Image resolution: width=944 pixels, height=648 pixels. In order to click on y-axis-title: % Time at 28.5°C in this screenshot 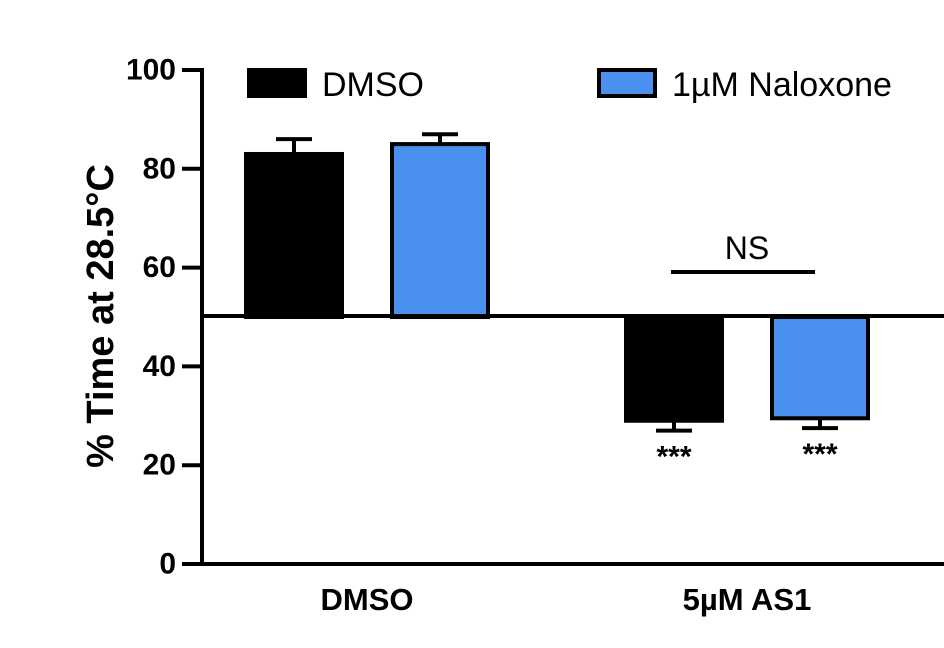, I will do `click(101, 316)`.